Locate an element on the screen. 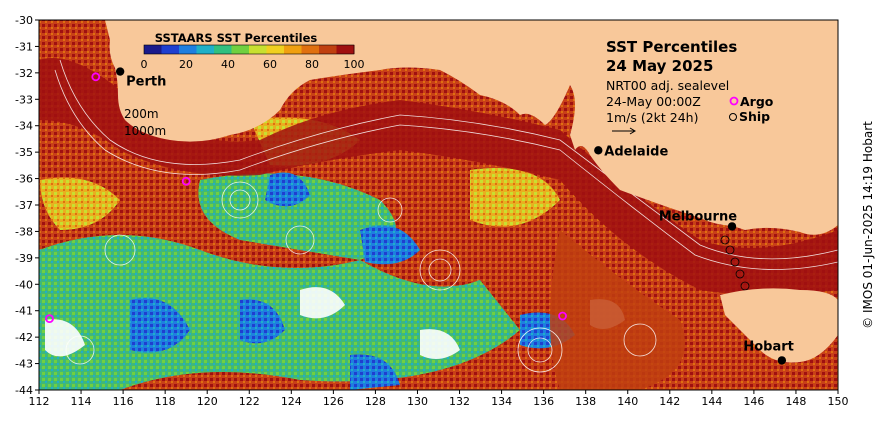  ship-legend-label: Ship is located at coordinates (754, 116).